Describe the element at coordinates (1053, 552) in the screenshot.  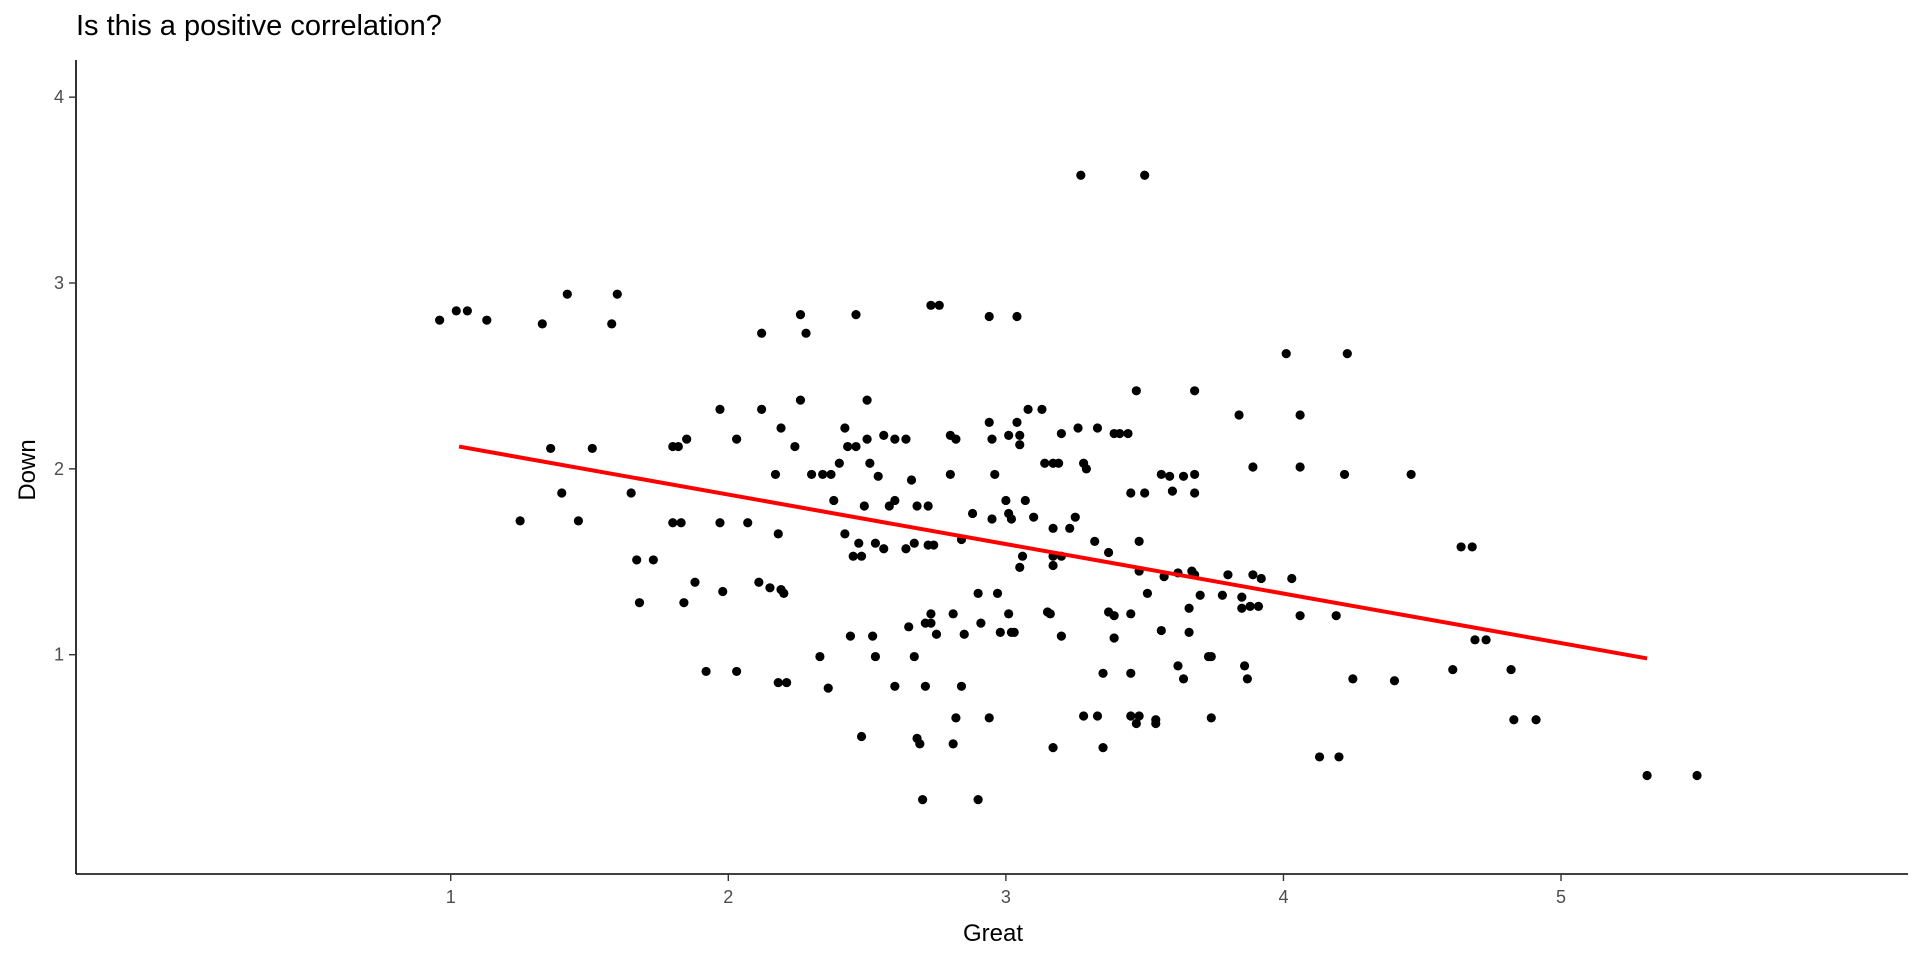
I see `regression-line` at that location.